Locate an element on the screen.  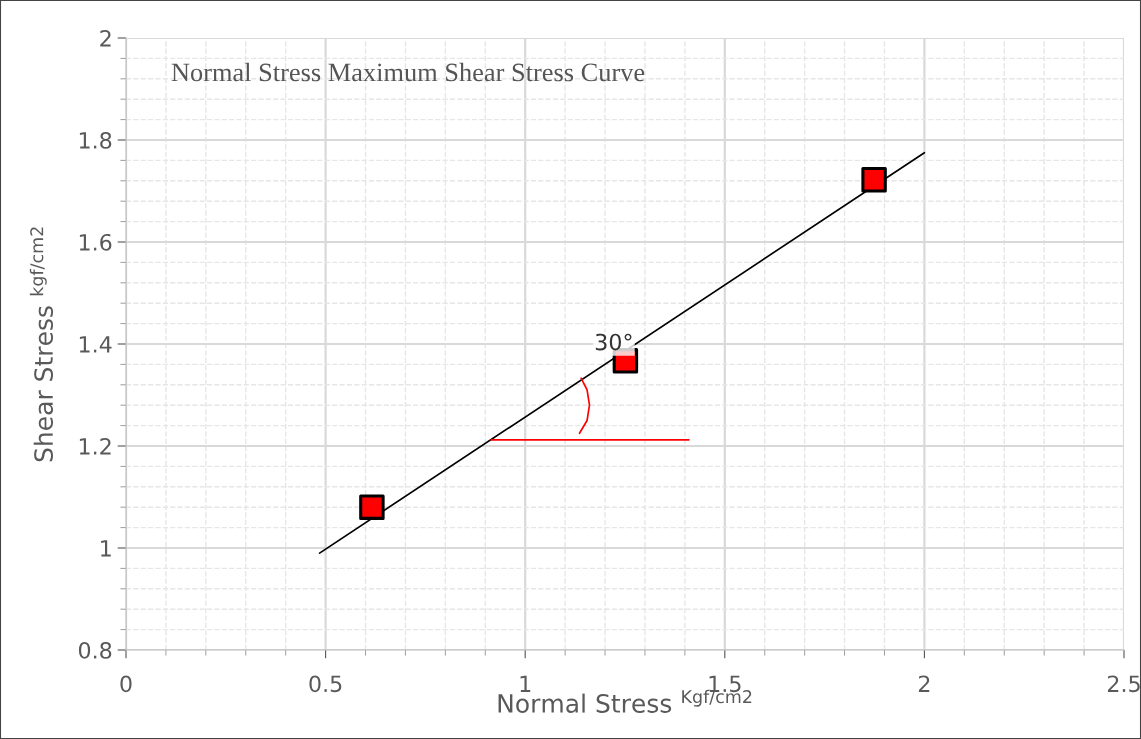
line-series is located at coordinates (584, 406).